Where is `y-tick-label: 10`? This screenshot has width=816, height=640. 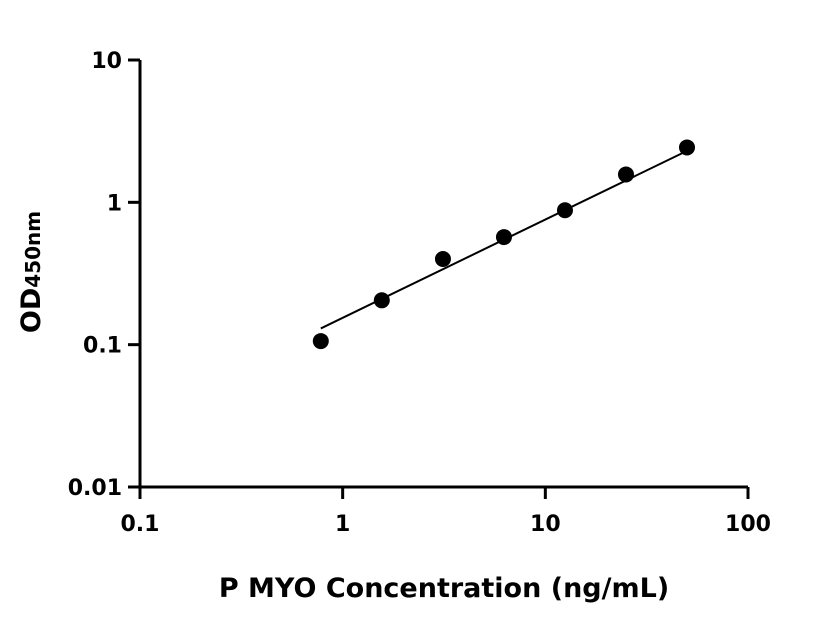 y-tick-label: 10 is located at coordinates (106, 61).